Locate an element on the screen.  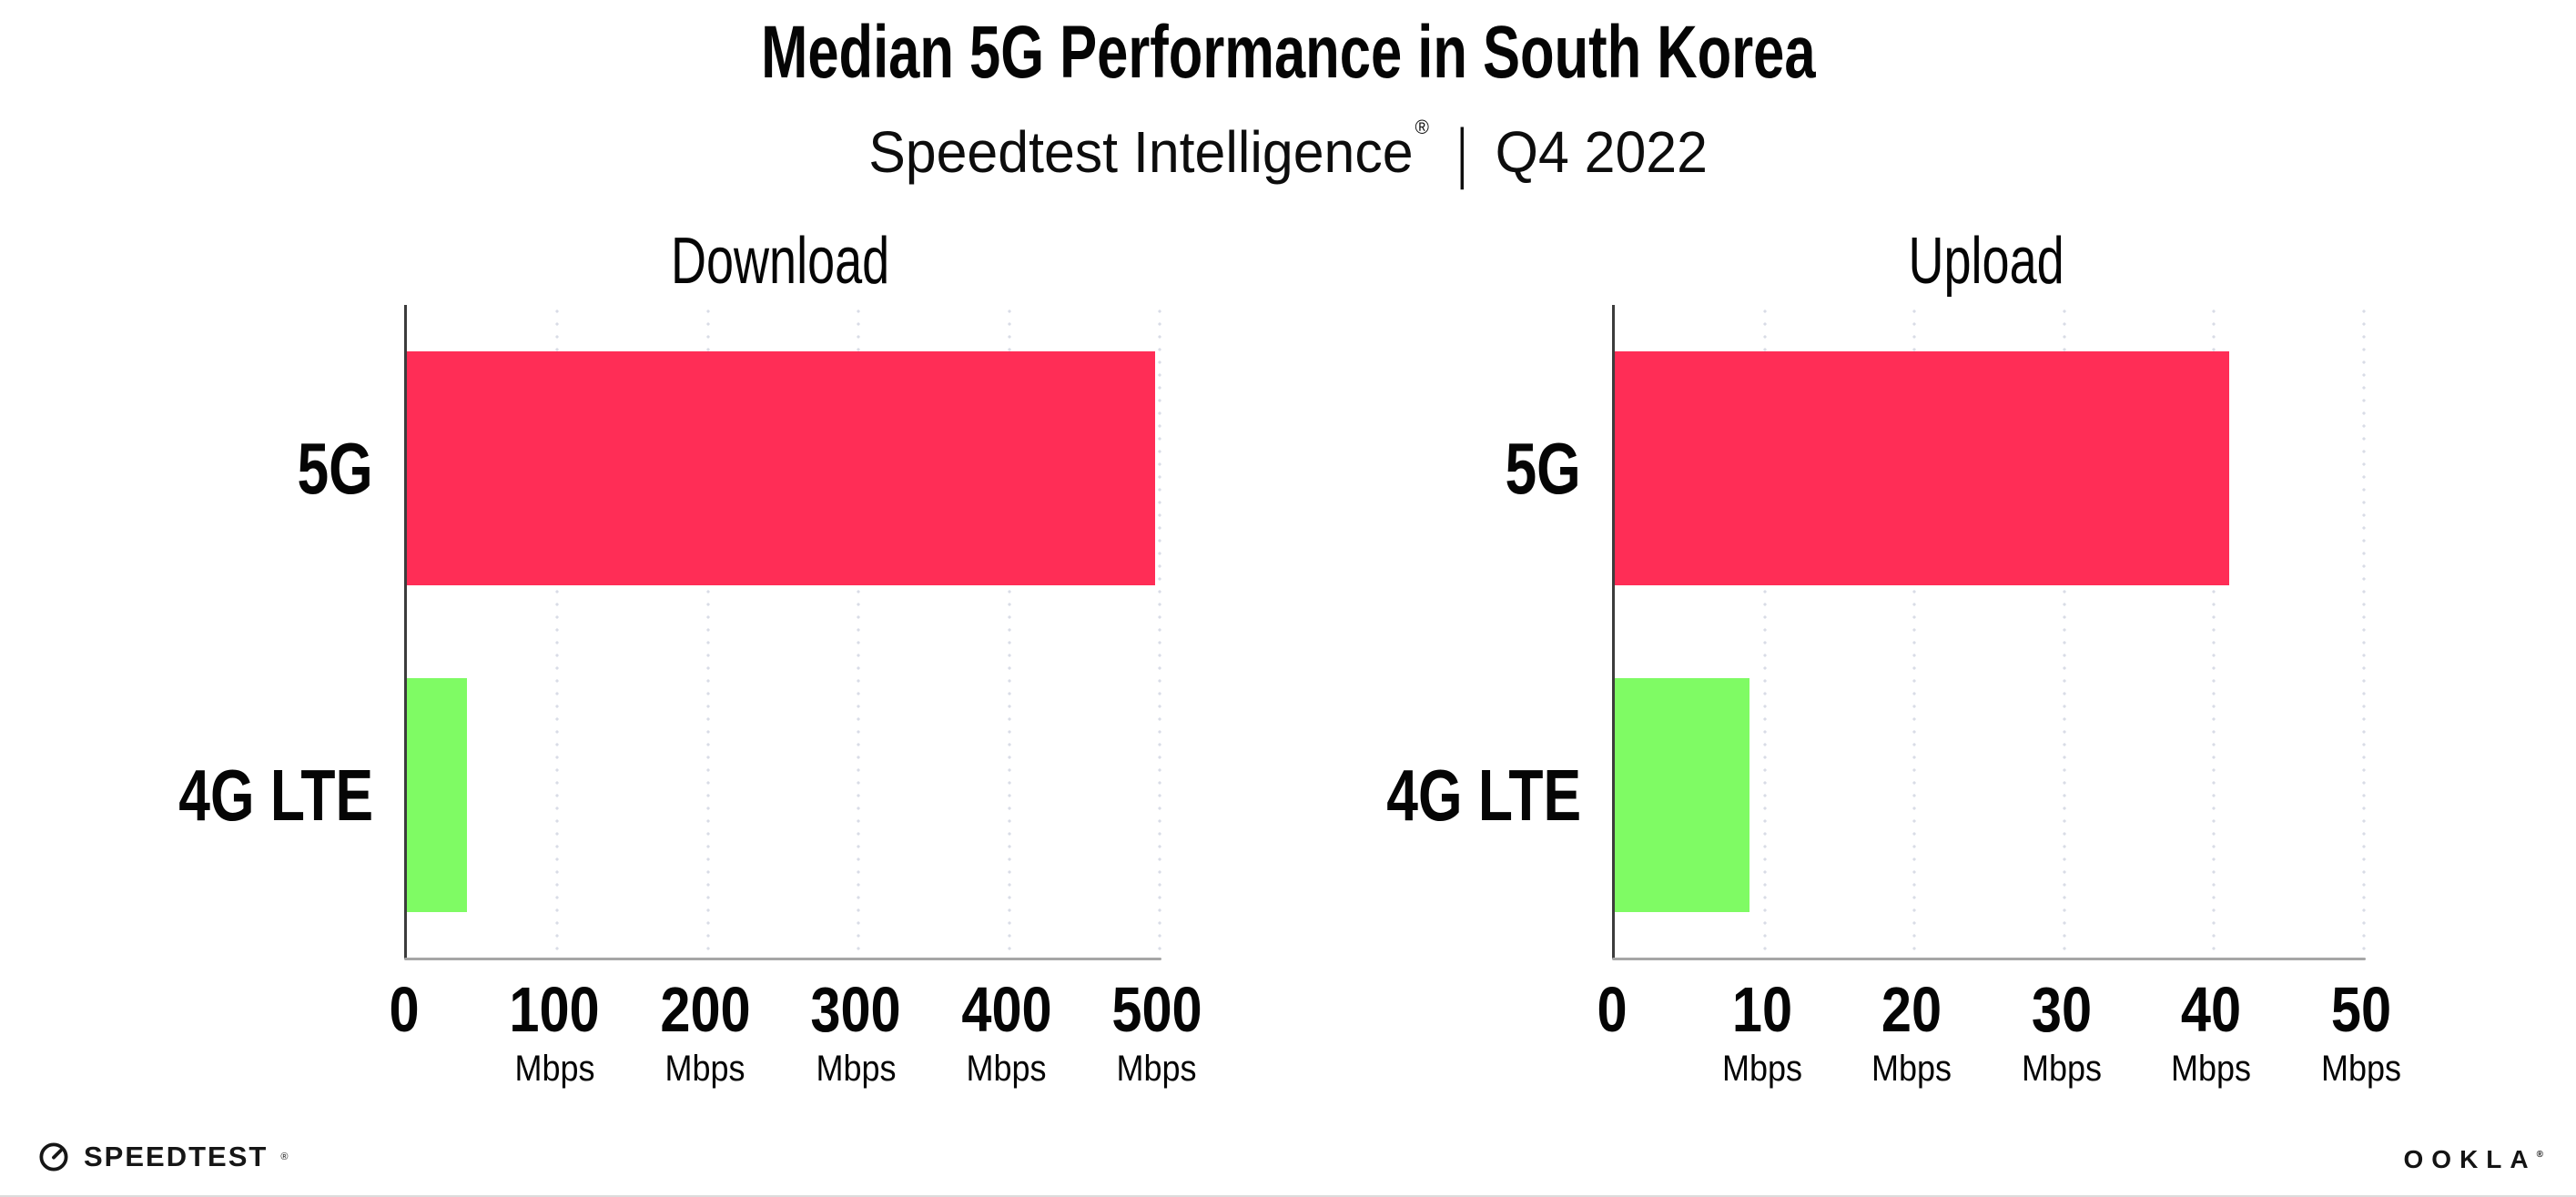
speedtest-registered-mark: ® is located at coordinates (284, 1156).